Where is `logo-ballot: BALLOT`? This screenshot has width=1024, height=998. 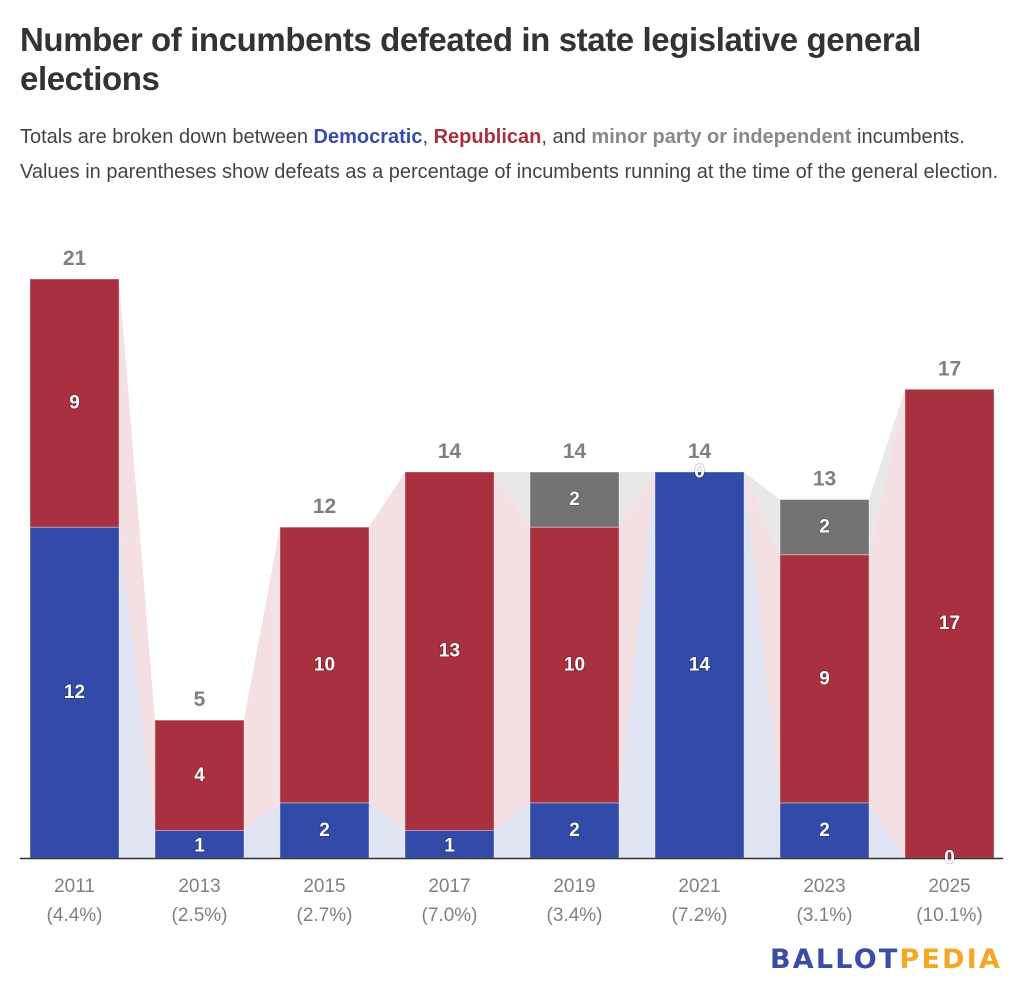 logo-ballot: BALLOT is located at coordinates (835, 959).